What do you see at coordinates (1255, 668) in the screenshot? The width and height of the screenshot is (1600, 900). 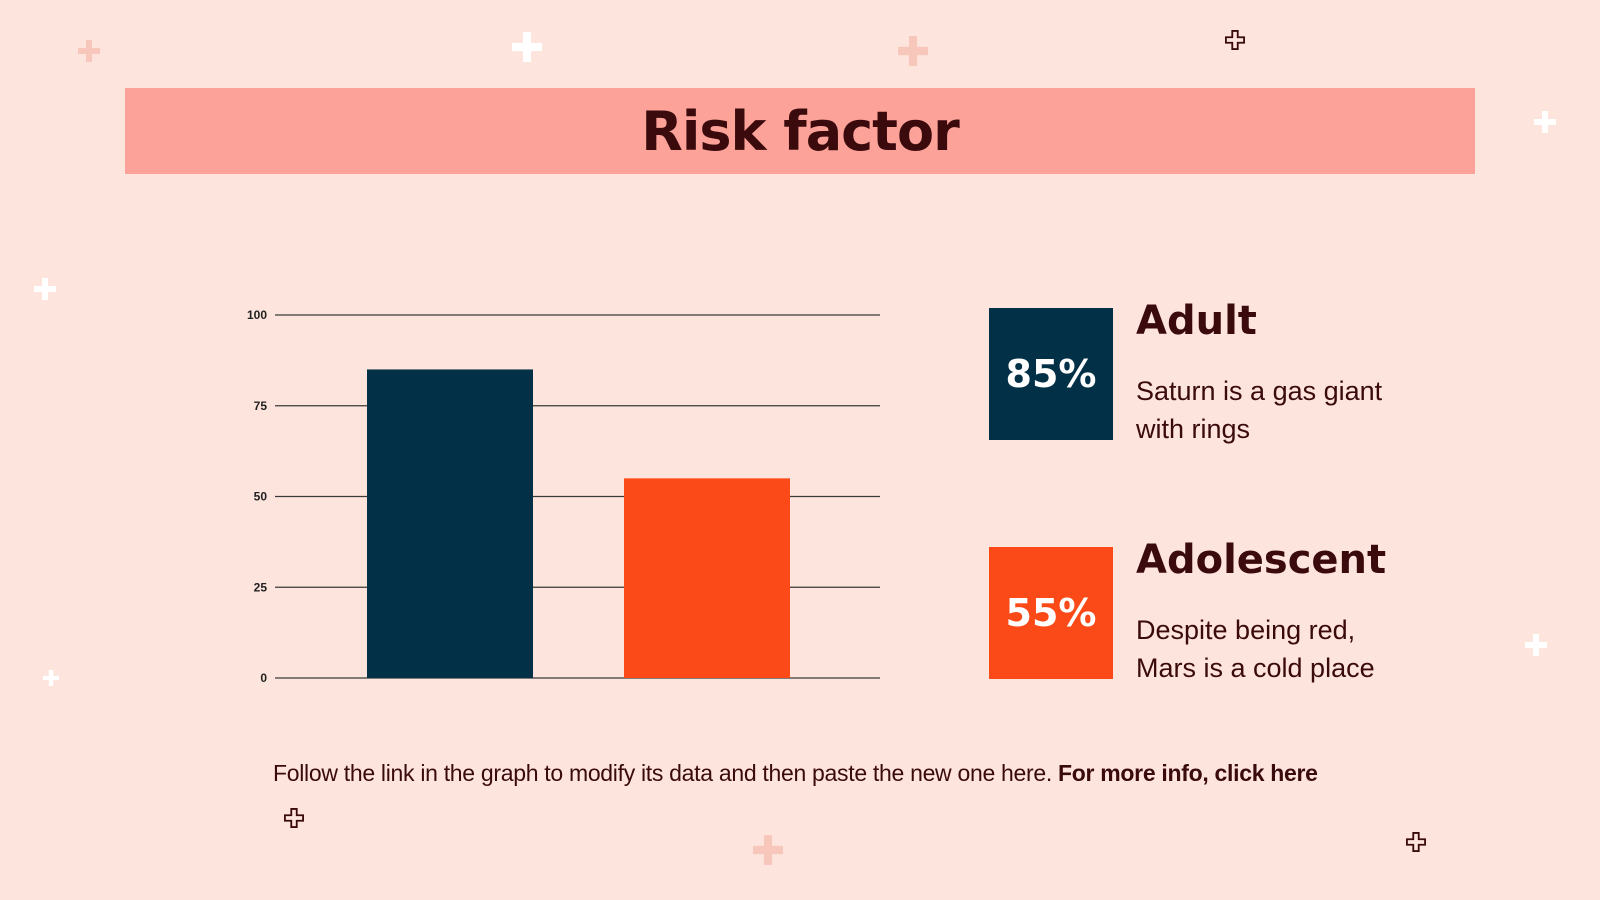 I see `adolescent-description-line: Mars is a cold place` at bounding box center [1255, 668].